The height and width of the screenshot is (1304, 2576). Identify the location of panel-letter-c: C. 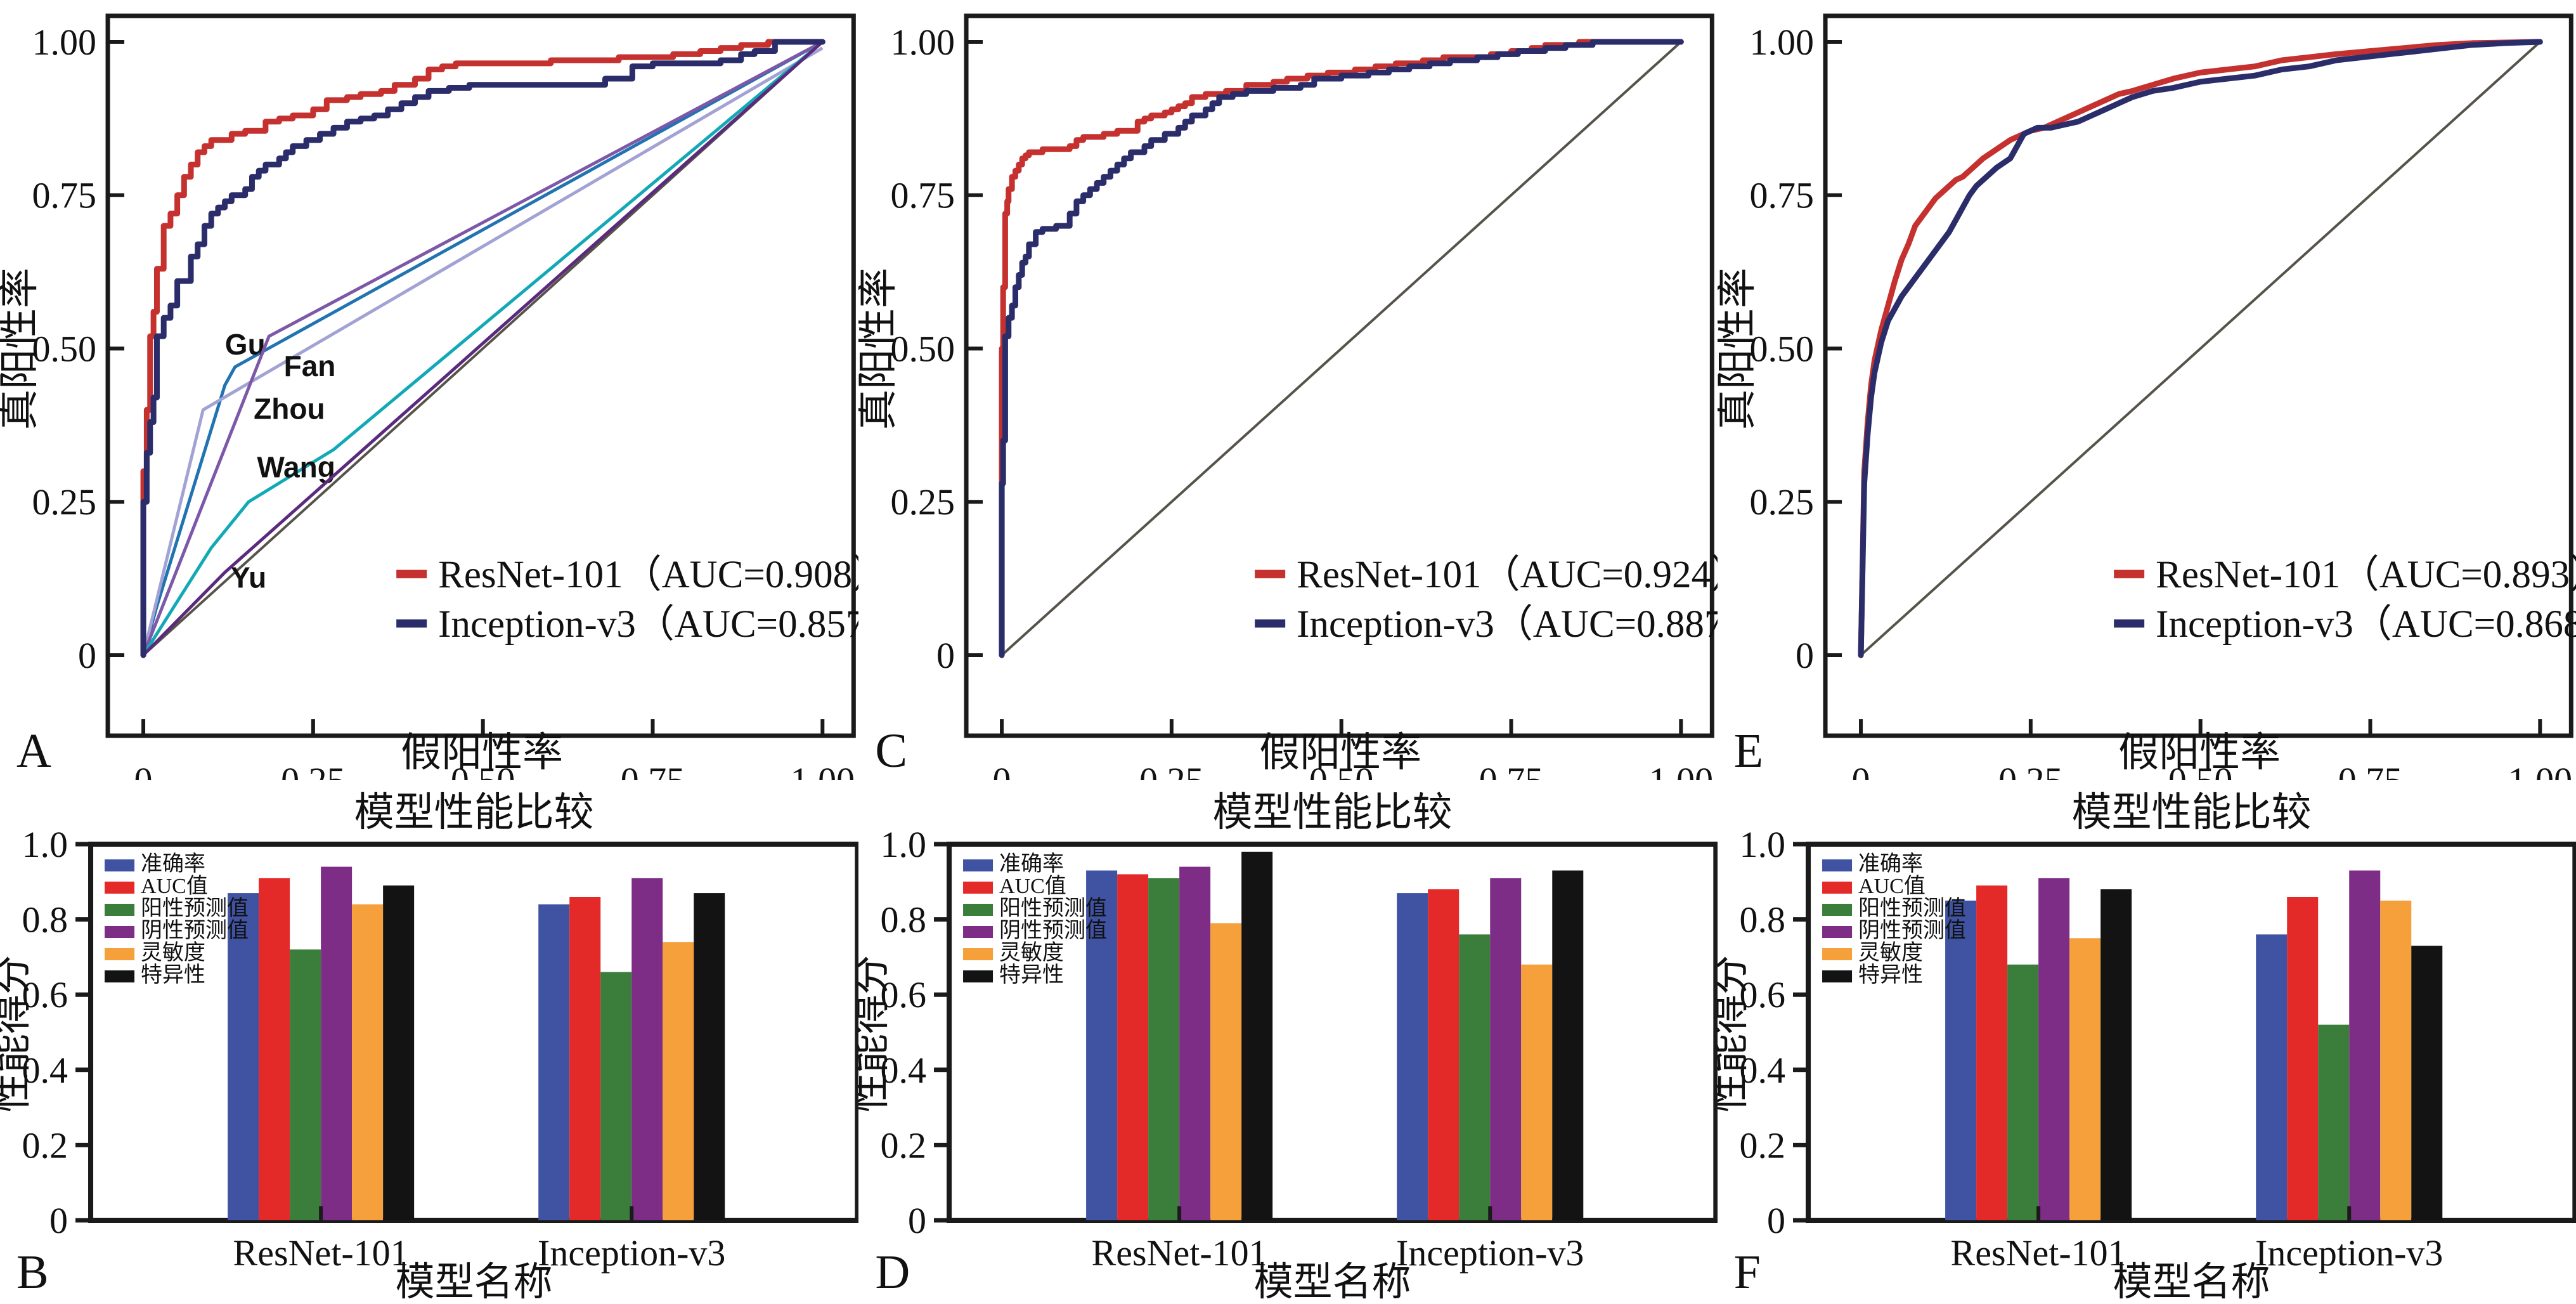
(891, 751).